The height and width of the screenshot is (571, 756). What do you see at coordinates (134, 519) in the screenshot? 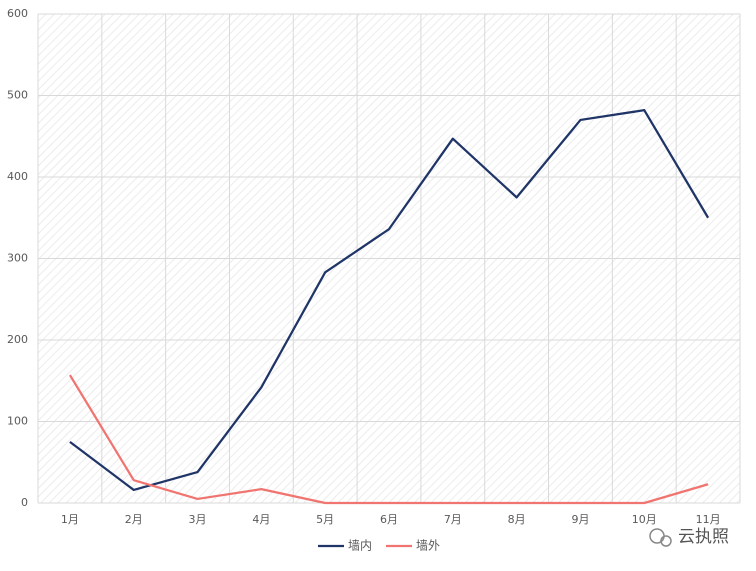
I see `x-tick-label: 2月` at bounding box center [134, 519].